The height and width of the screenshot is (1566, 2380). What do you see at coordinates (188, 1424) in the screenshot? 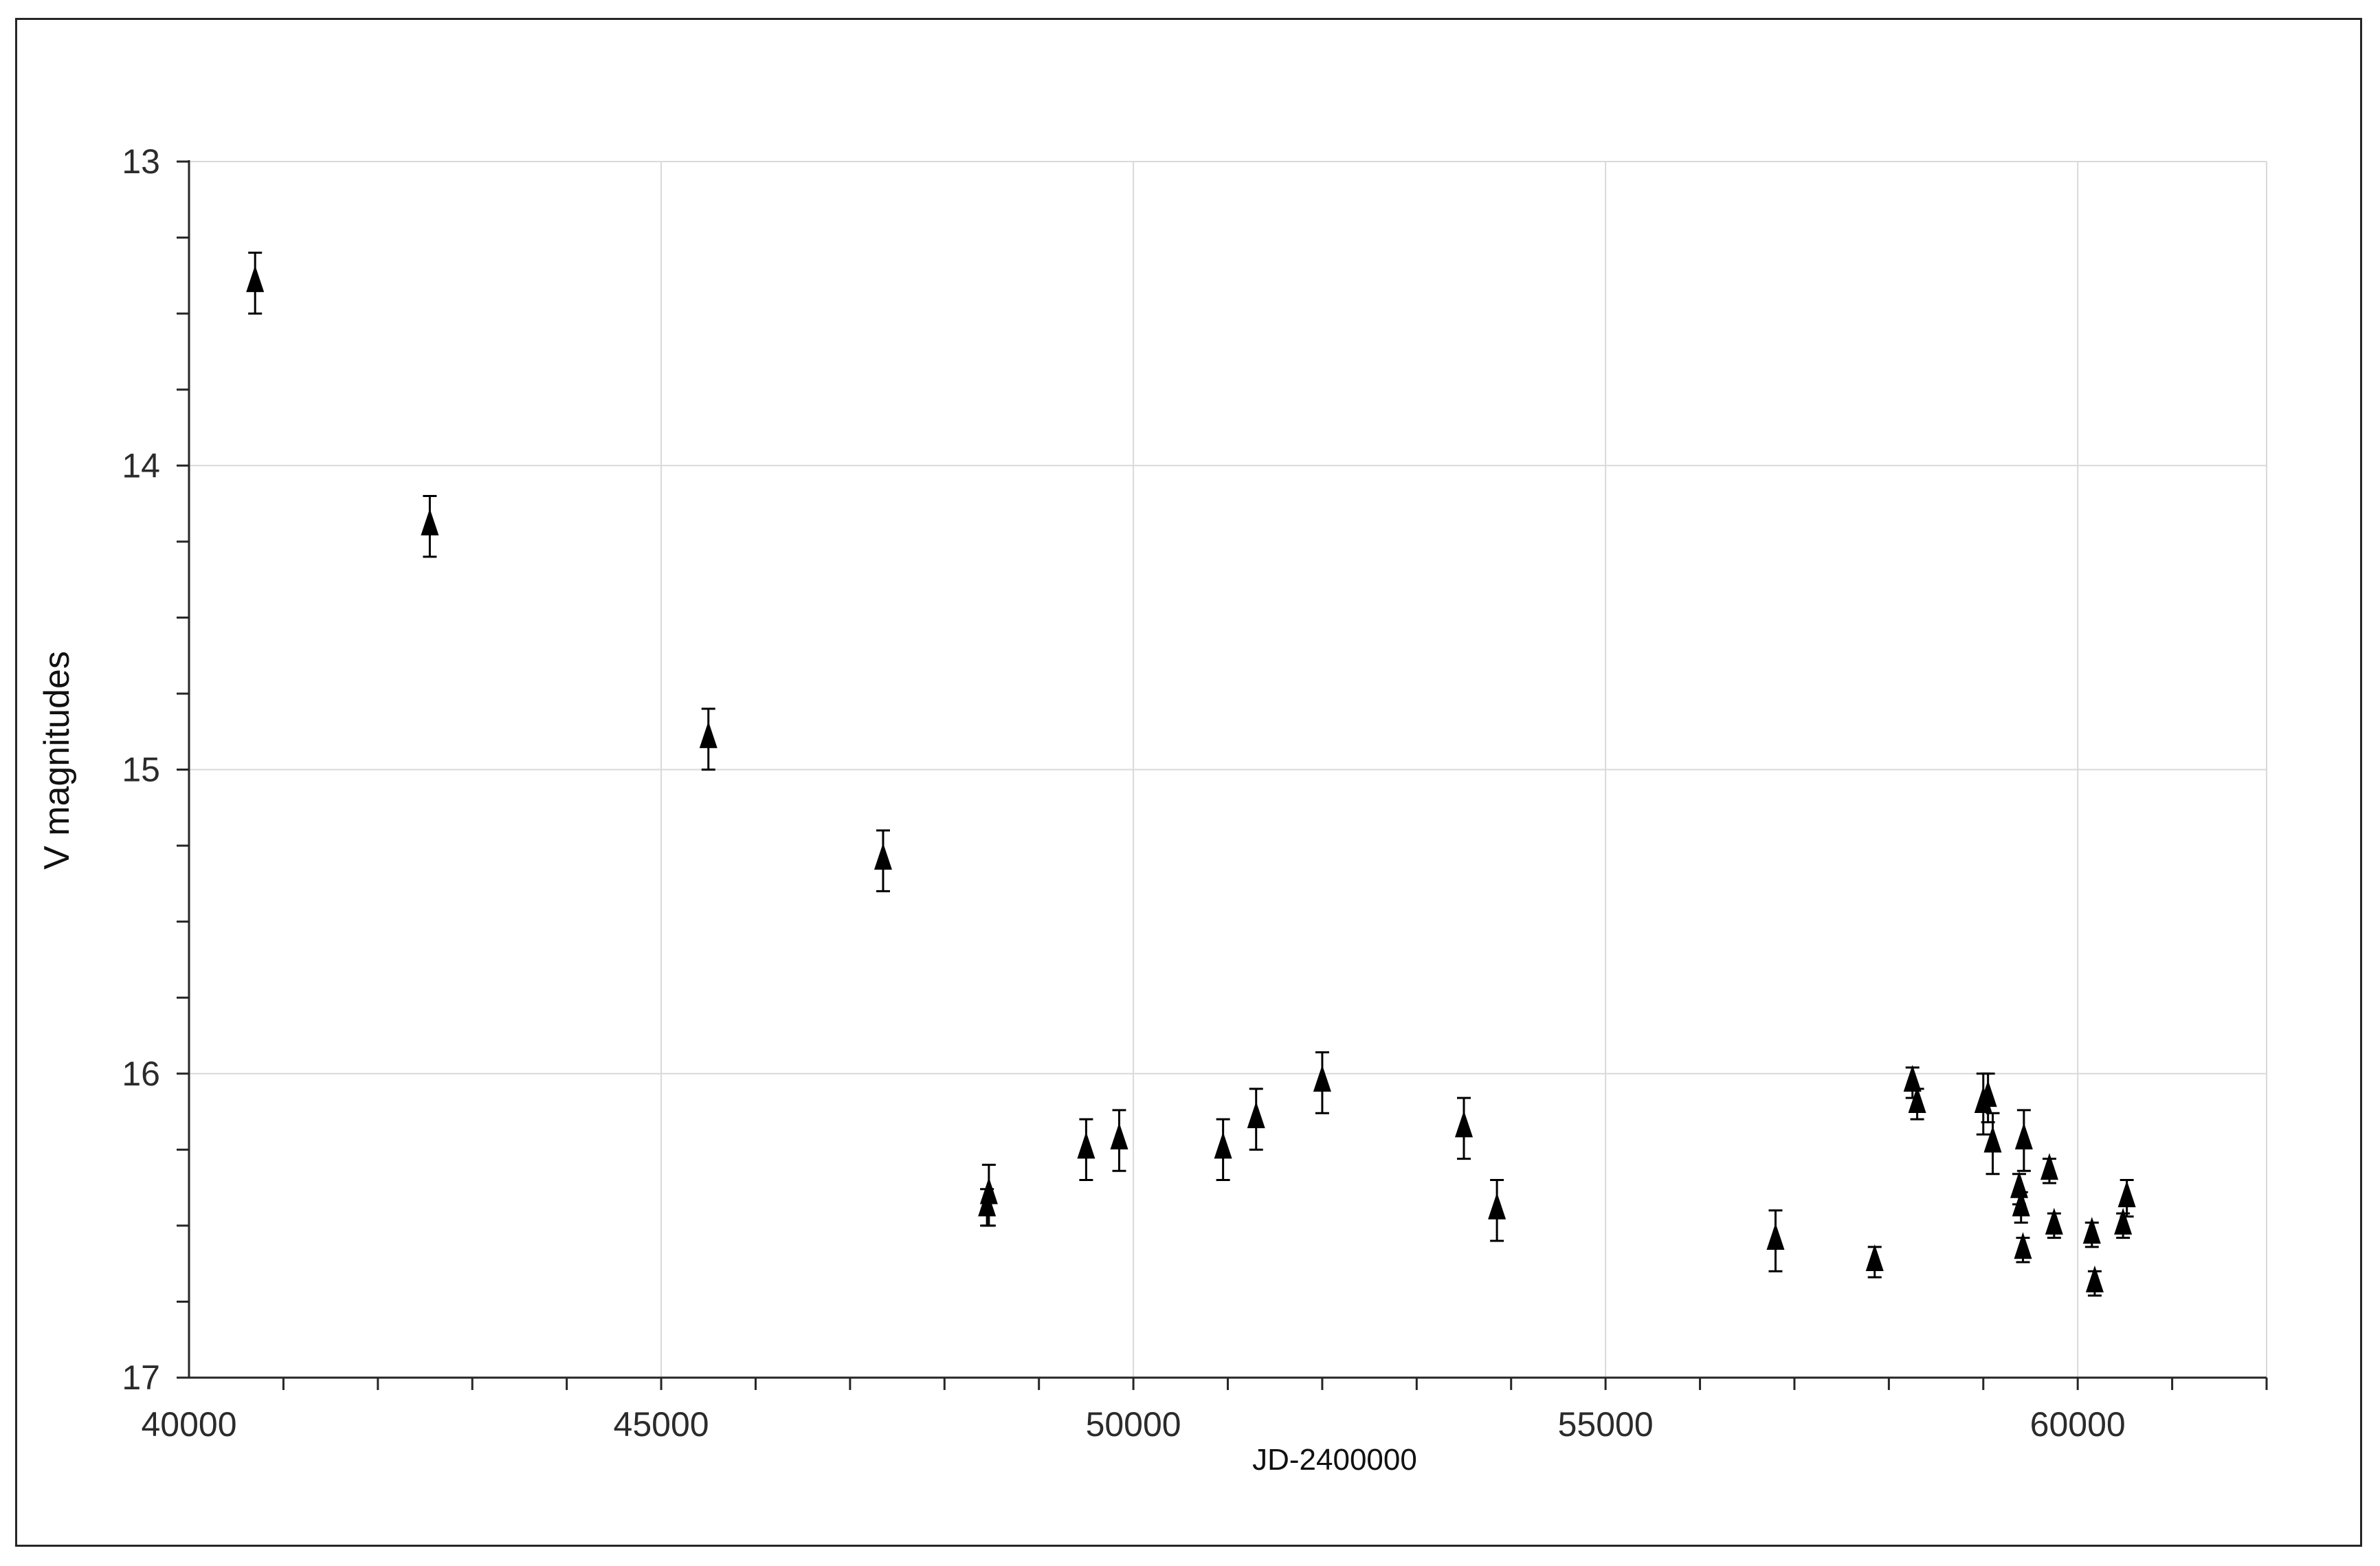
I see `x-tick-label: 40000` at bounding box center [188, 1424].